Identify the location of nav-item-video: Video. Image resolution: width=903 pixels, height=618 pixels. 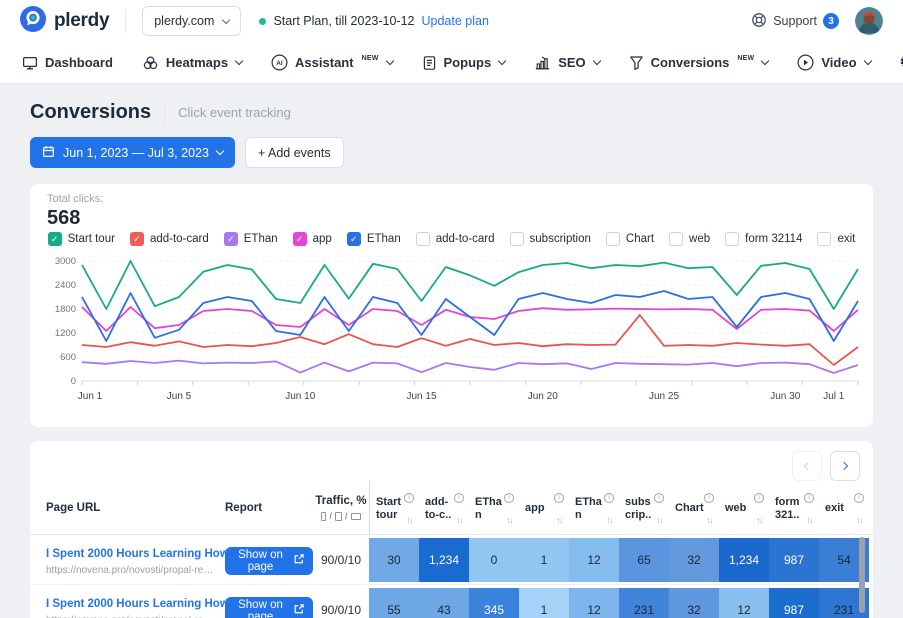
(834, 62).